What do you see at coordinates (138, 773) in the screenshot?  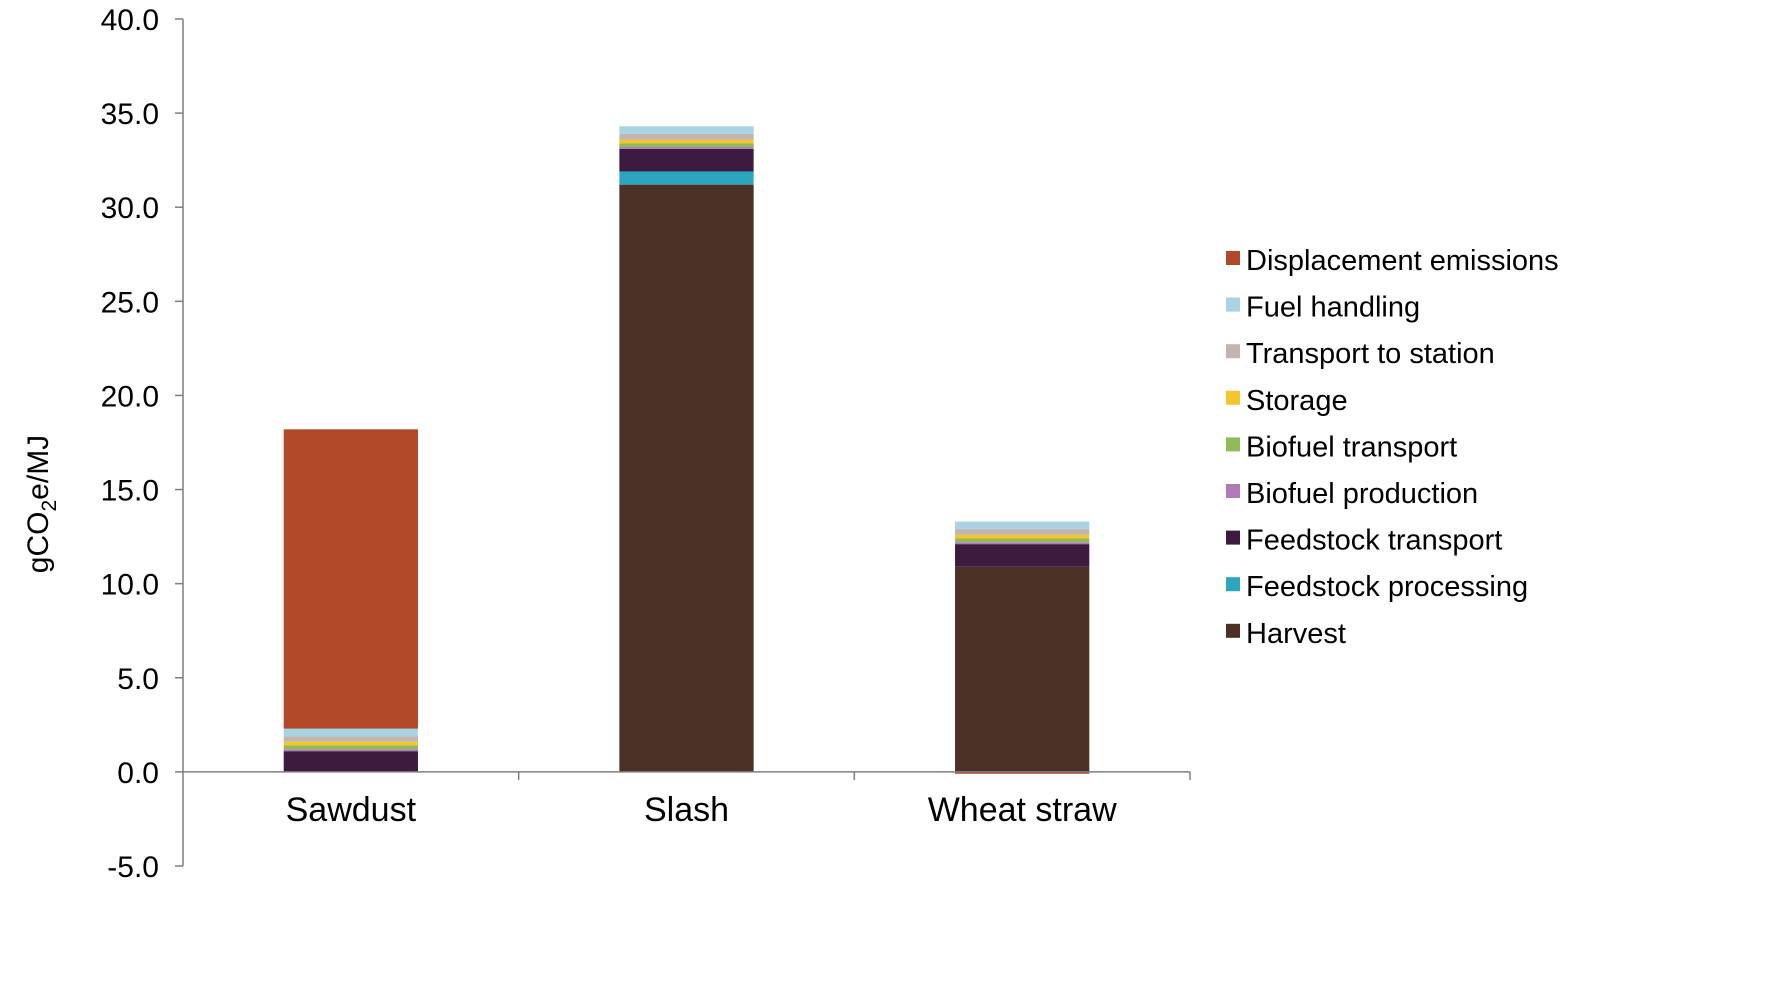 I see `y-tick-label: 0.0` at bounding box center [138, 773].